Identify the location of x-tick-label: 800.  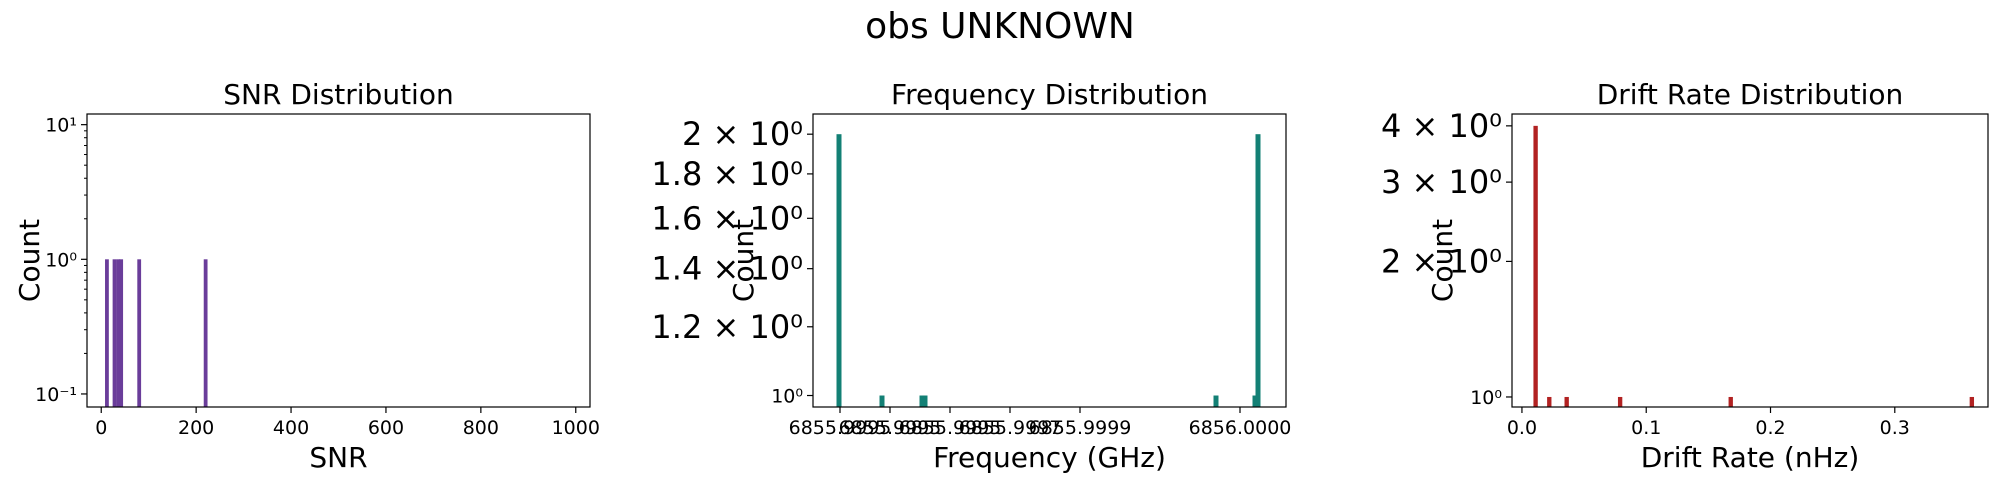
(481, 428).